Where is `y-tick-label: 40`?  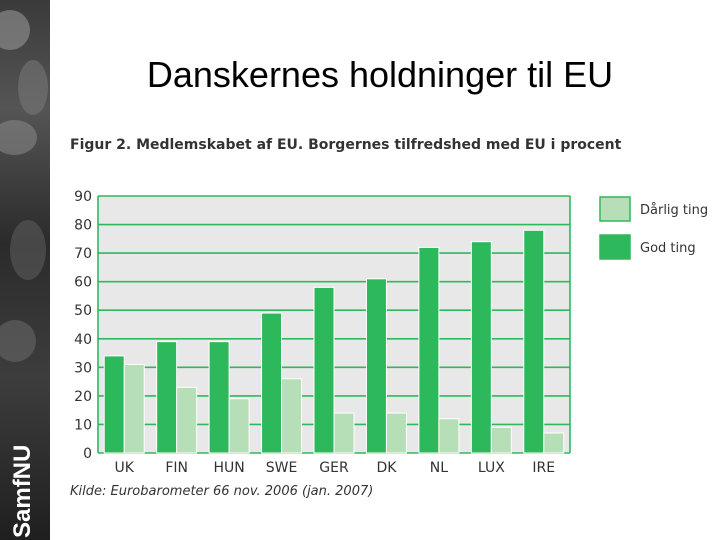
y-tick-label: 40 is located at coordinates (83, 340).